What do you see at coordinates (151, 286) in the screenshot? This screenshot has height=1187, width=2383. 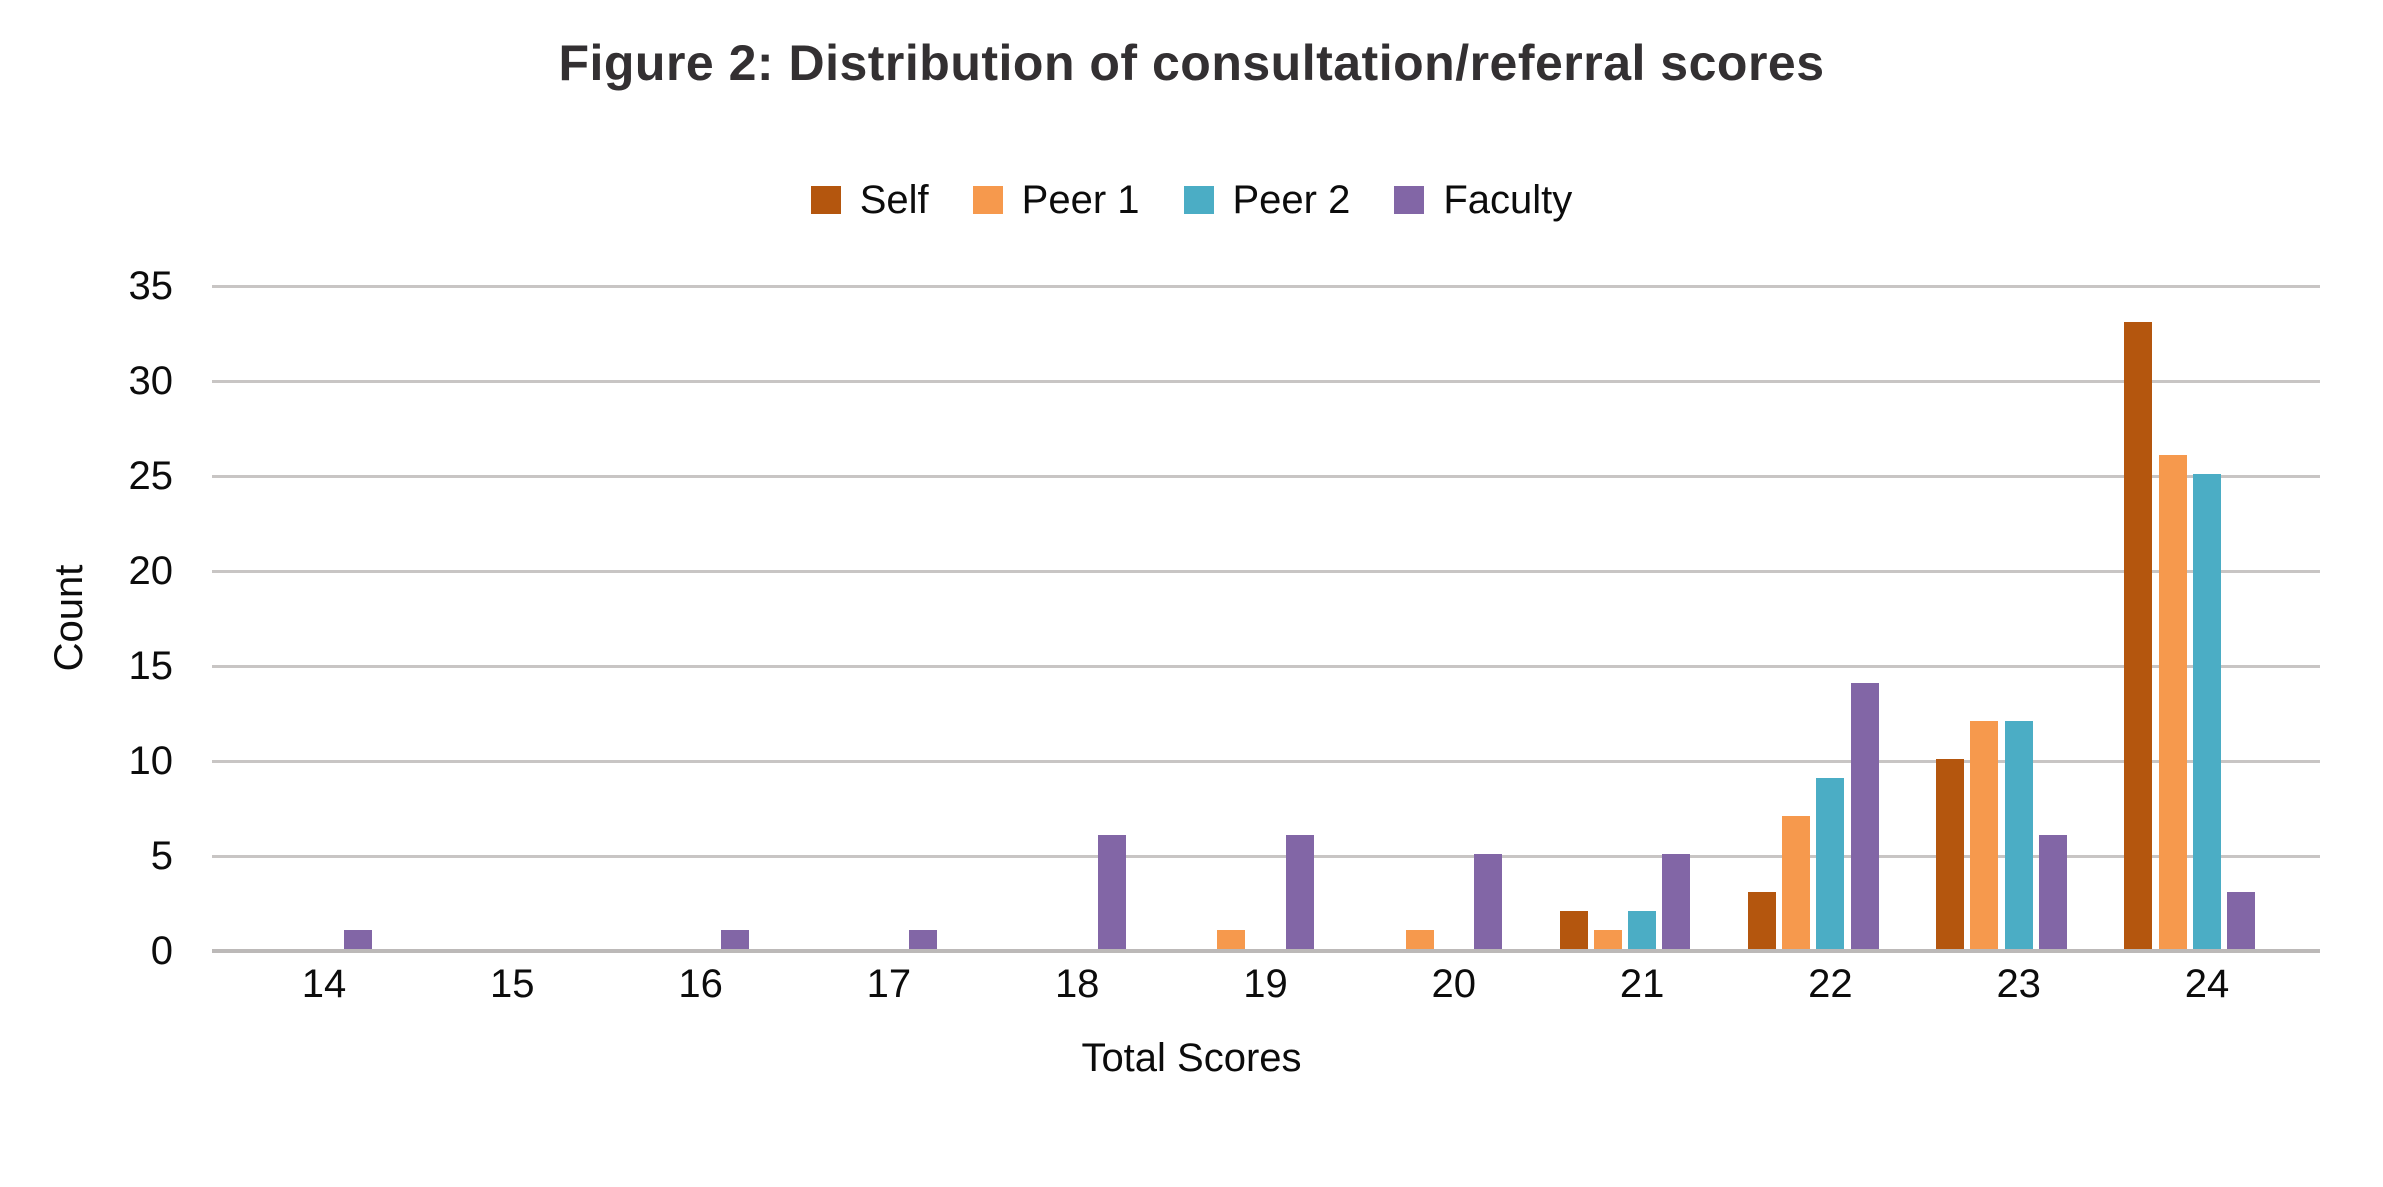 I see `y-tick-label-35: 35` at bounding box center [151, 286].